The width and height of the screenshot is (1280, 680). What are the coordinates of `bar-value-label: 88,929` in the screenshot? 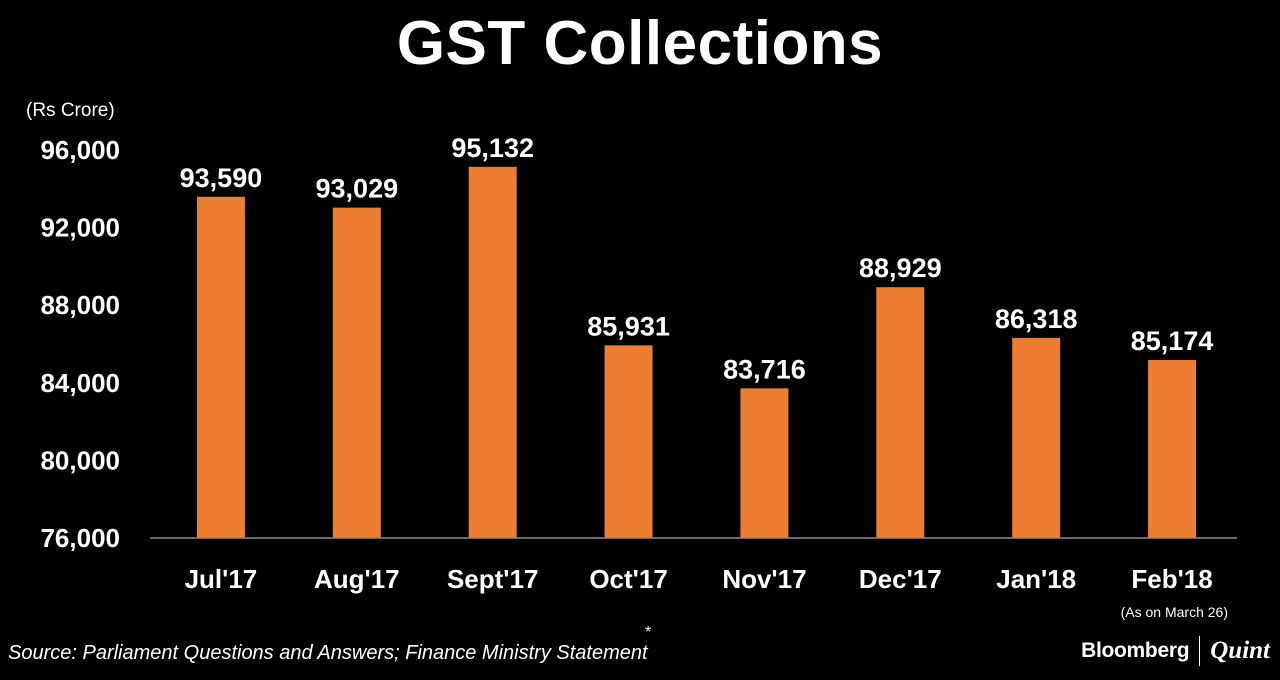 It's located at (900, 268).